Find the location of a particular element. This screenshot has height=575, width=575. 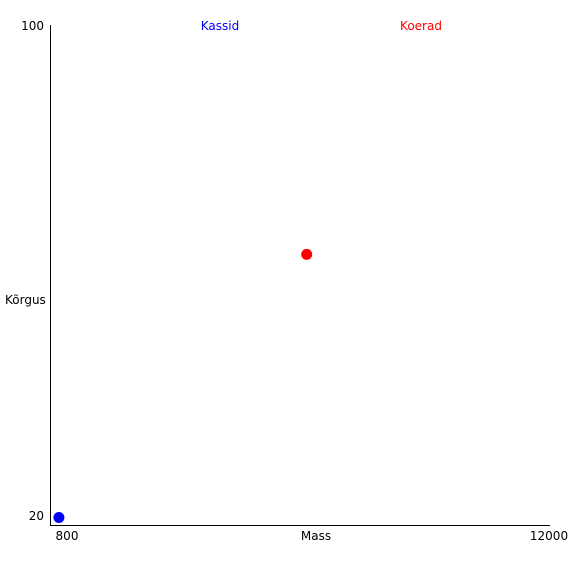

y-tick-label-min: 20 is located at coordinates (36, 516).